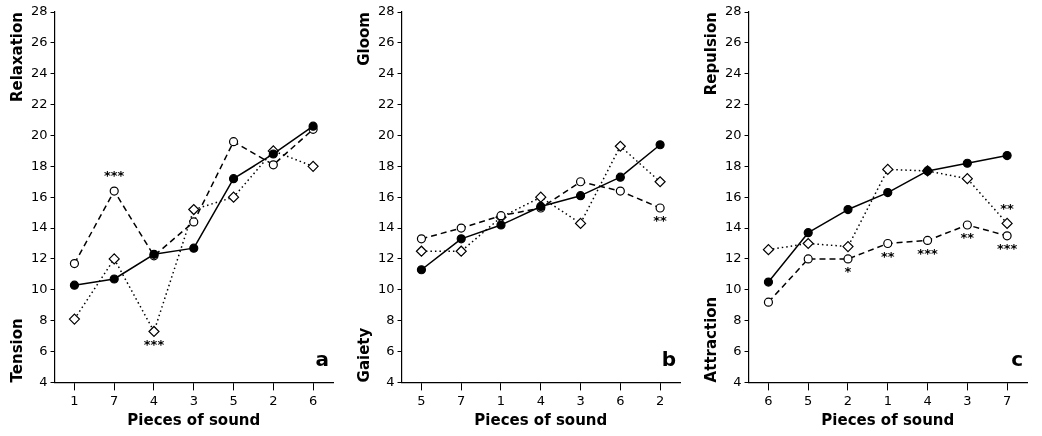  Describe the element at coordinates (363, 355) in the screenshot. I see `text: Gaiety` at that location.